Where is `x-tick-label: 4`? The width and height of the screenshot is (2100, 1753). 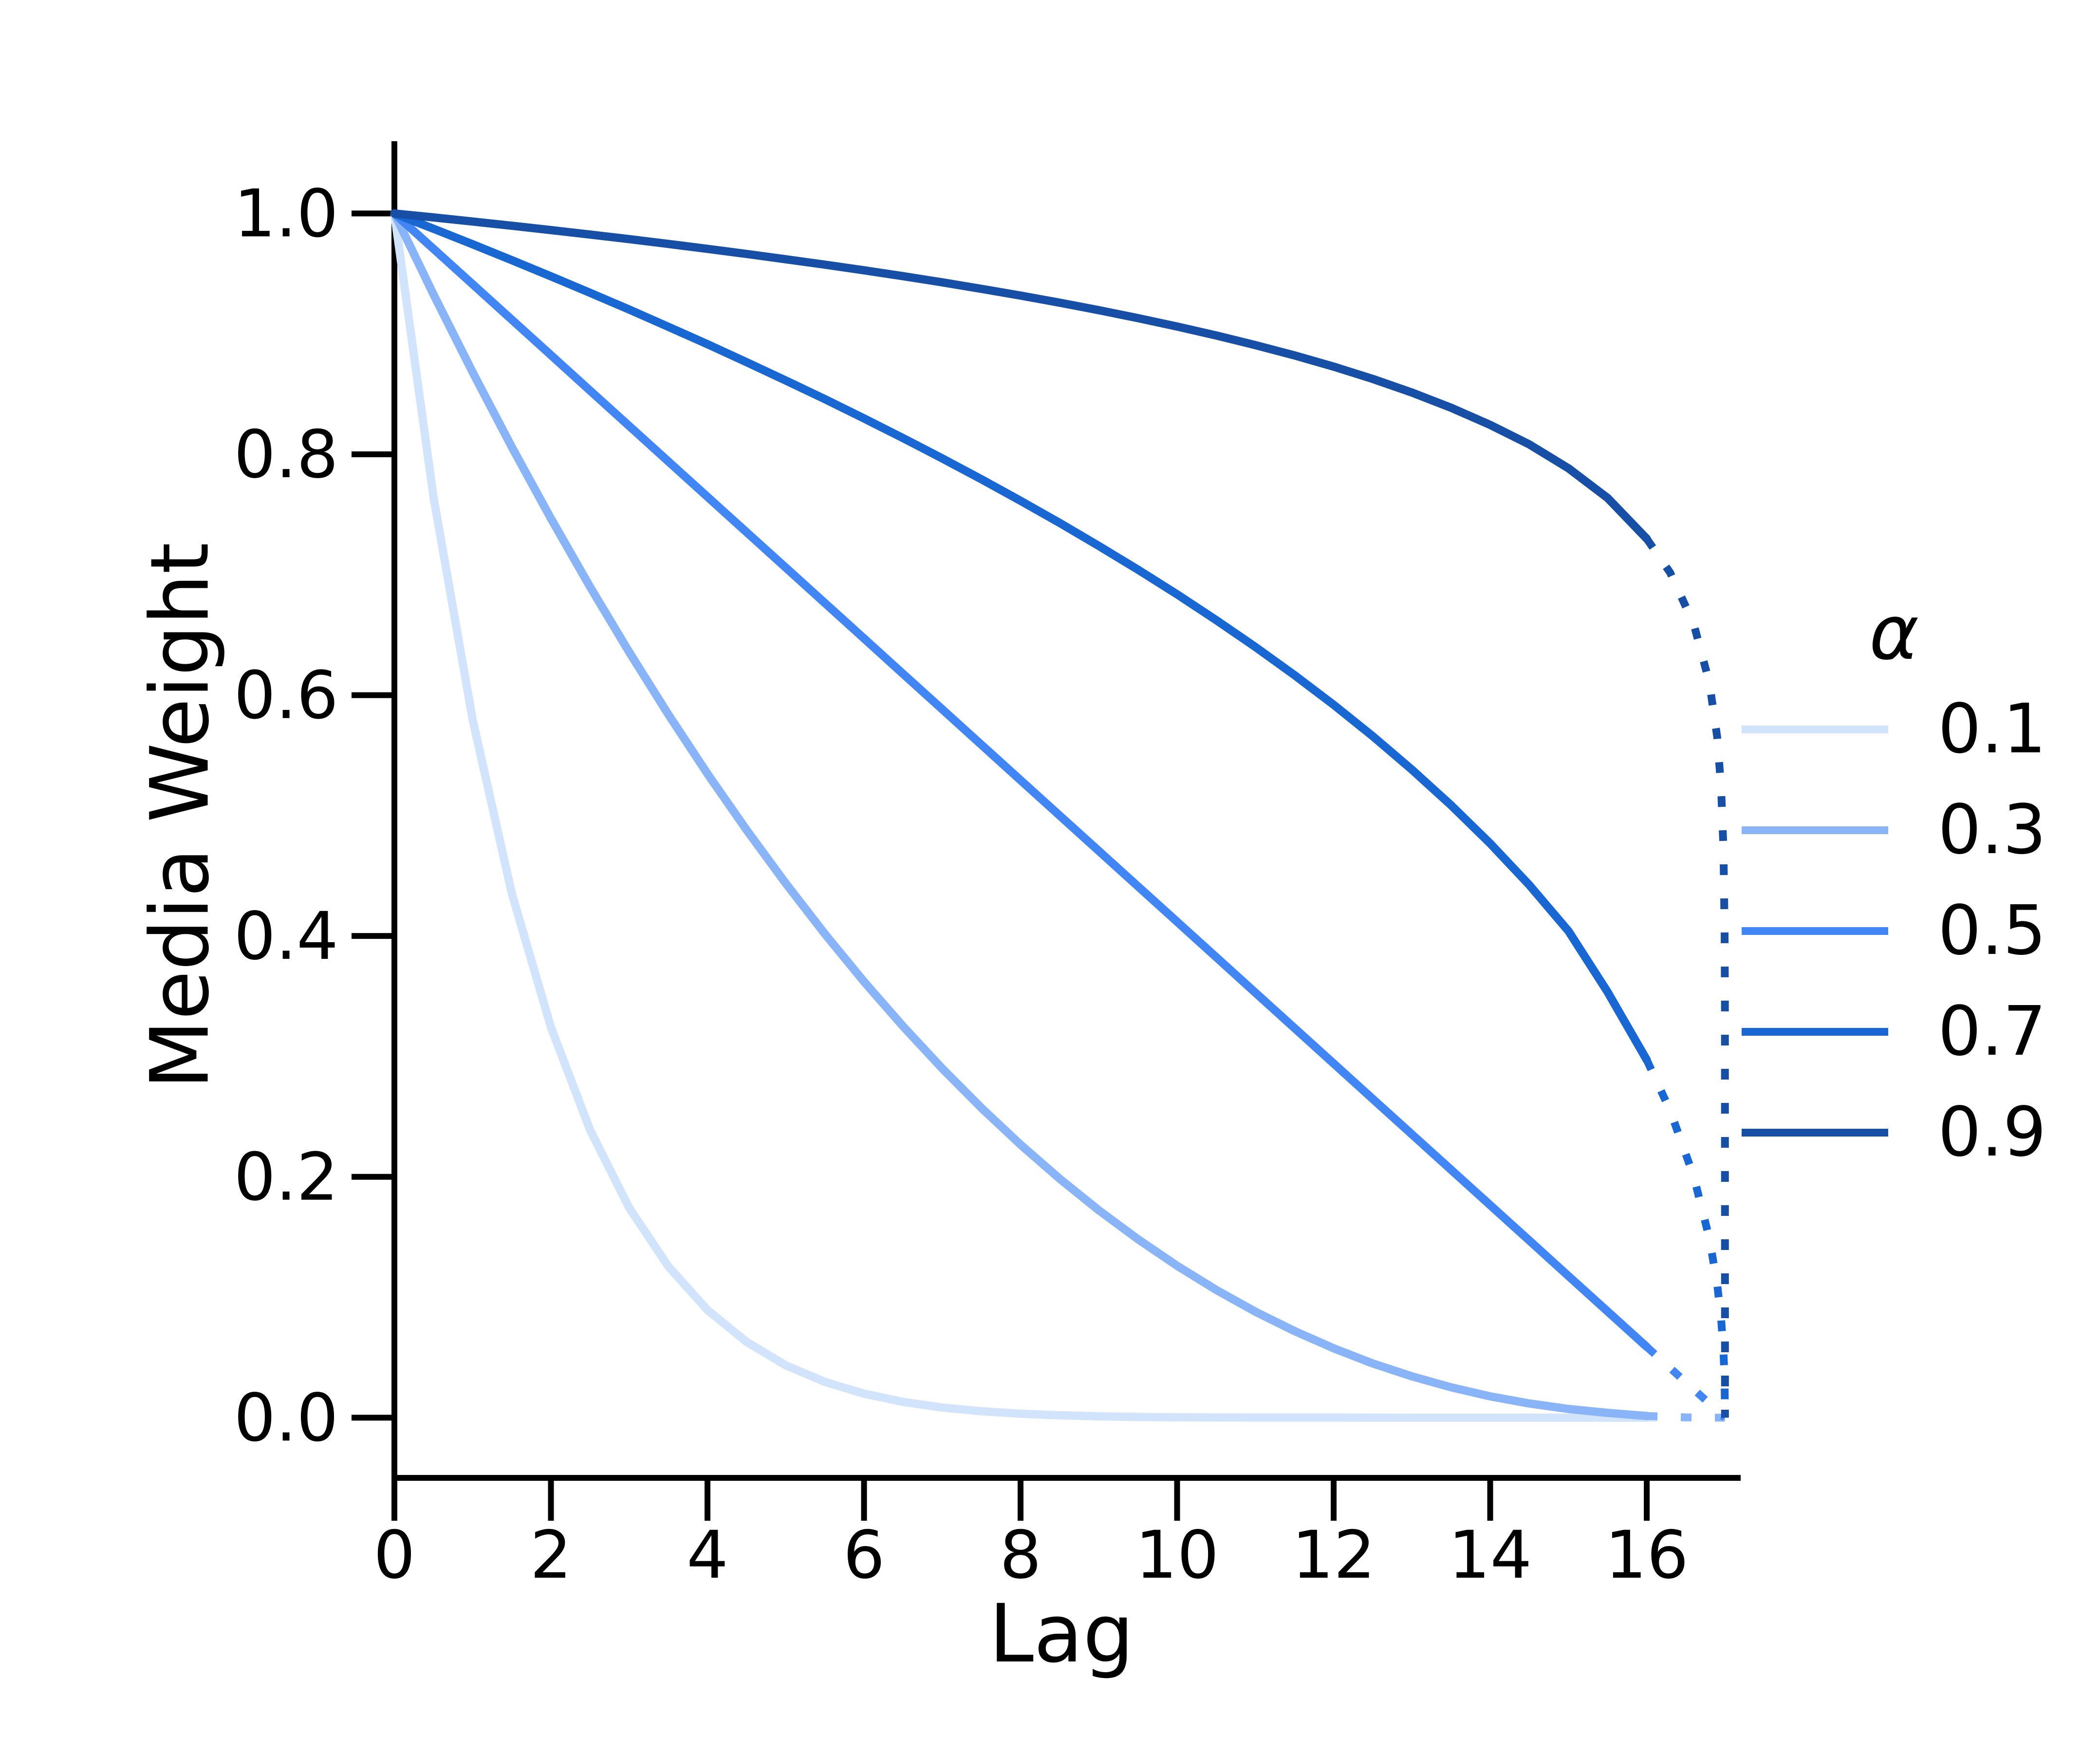
x-tick-label: 4 is located at coordinates (708, 1555).